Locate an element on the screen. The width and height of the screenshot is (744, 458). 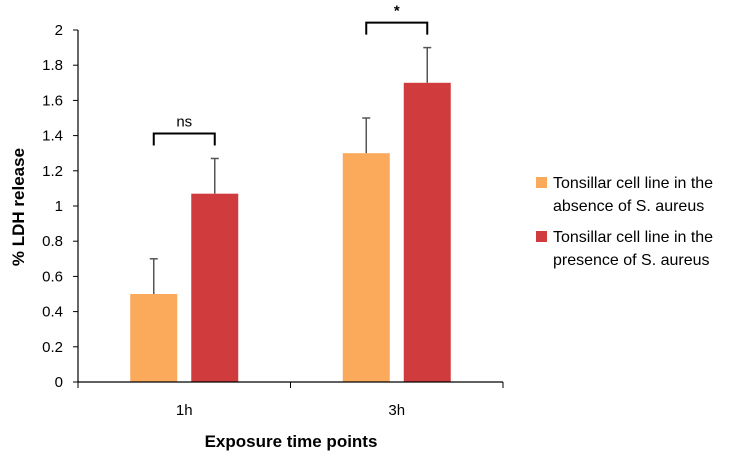
legend-swatch-absence is located at coordinates (541, 182).